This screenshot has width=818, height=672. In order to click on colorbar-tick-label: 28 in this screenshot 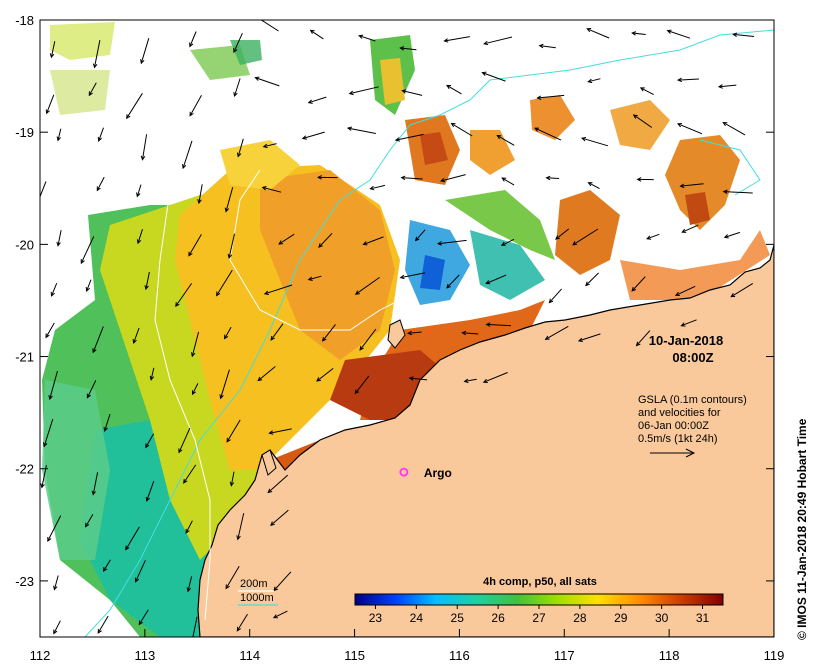, I will do `click(580, 618)`.